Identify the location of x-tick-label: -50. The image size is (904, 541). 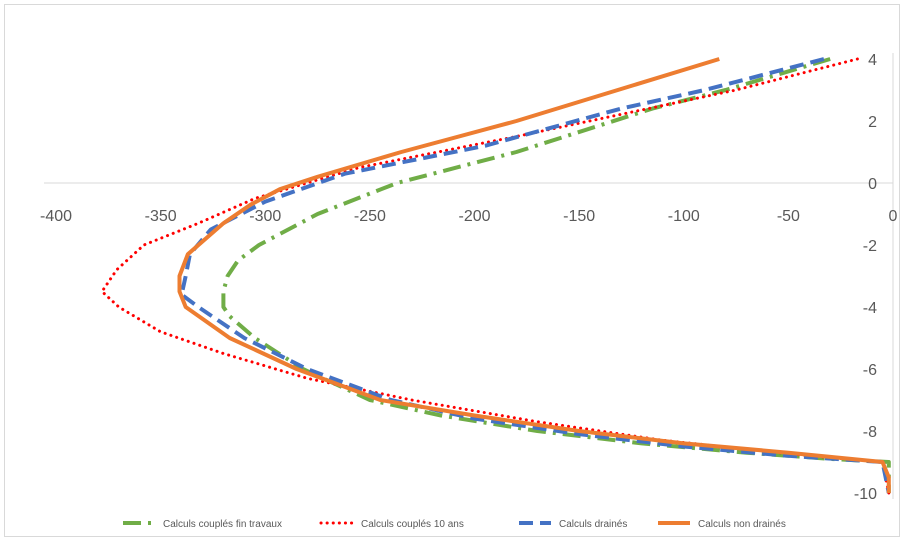
(788, 216).